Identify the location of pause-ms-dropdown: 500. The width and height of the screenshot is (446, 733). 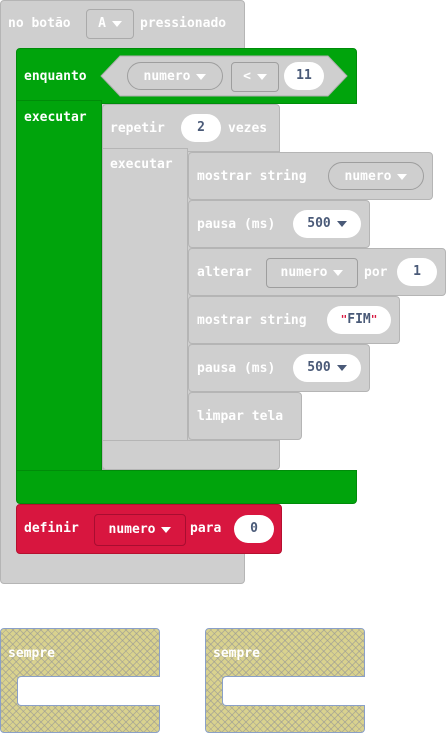
(327, 224).